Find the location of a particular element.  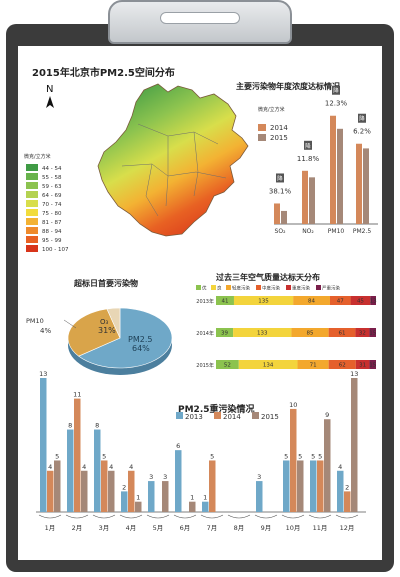

down-badge-icon is located at coordinates (336, 90).